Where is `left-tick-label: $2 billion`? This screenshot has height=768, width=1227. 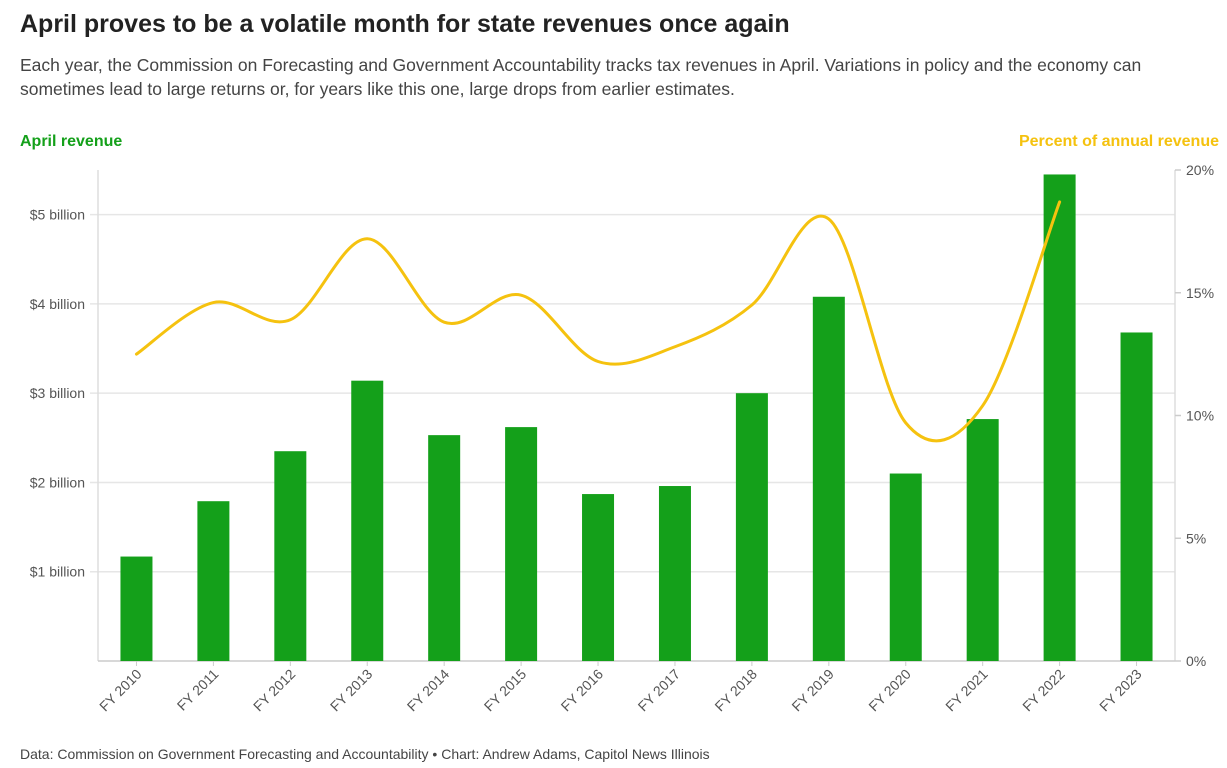
left-tick-label: $2 billion is located at coordinates (57, 482).